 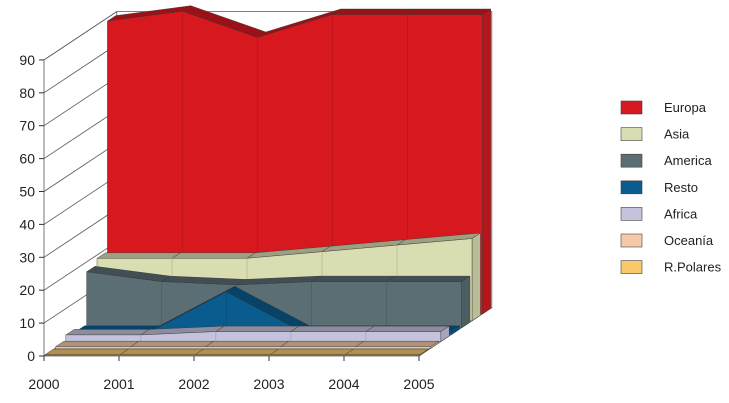 I want to click on legend-label: Resto, so click(x=681, y=187).